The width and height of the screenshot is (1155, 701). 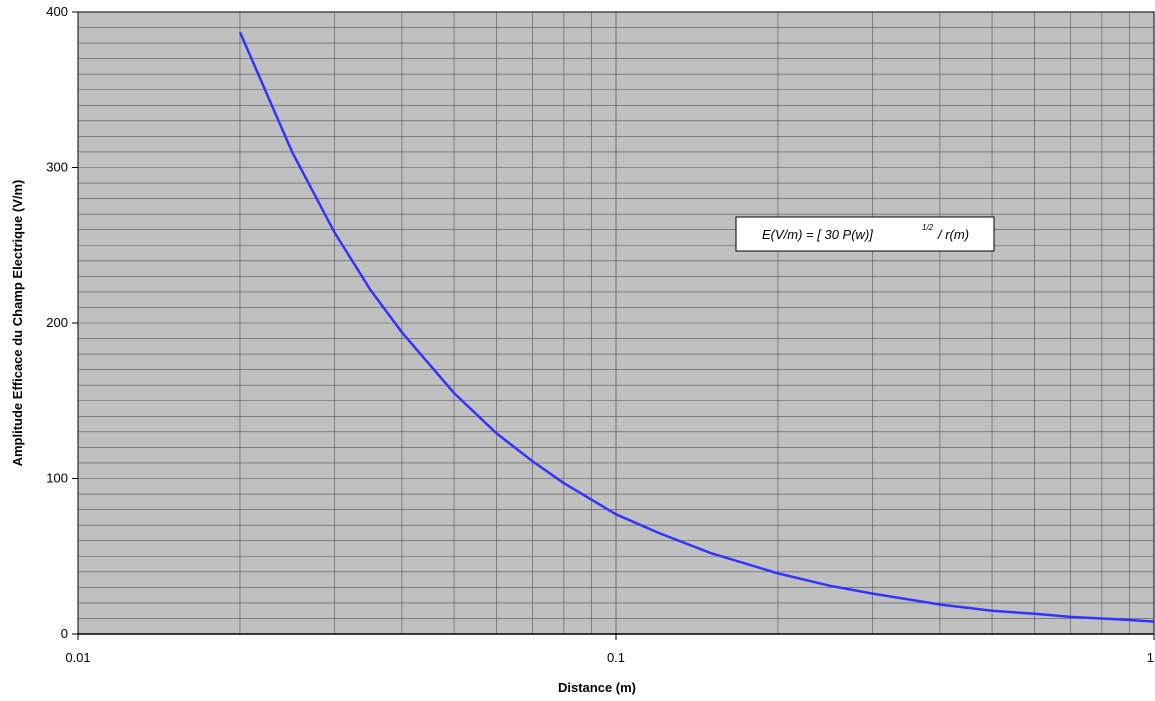 I want to click on y-tick-label: 200, so click(x=57, y=322).